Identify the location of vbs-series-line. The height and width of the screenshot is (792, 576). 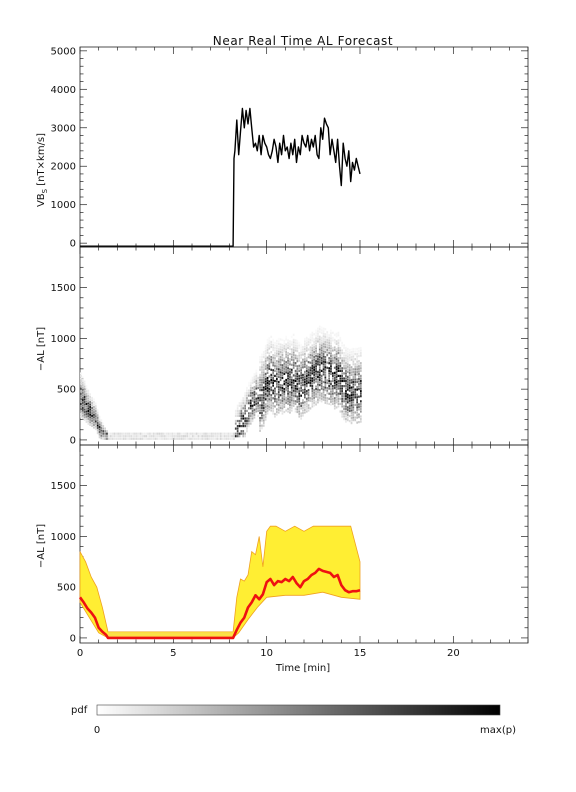
(220, 177).